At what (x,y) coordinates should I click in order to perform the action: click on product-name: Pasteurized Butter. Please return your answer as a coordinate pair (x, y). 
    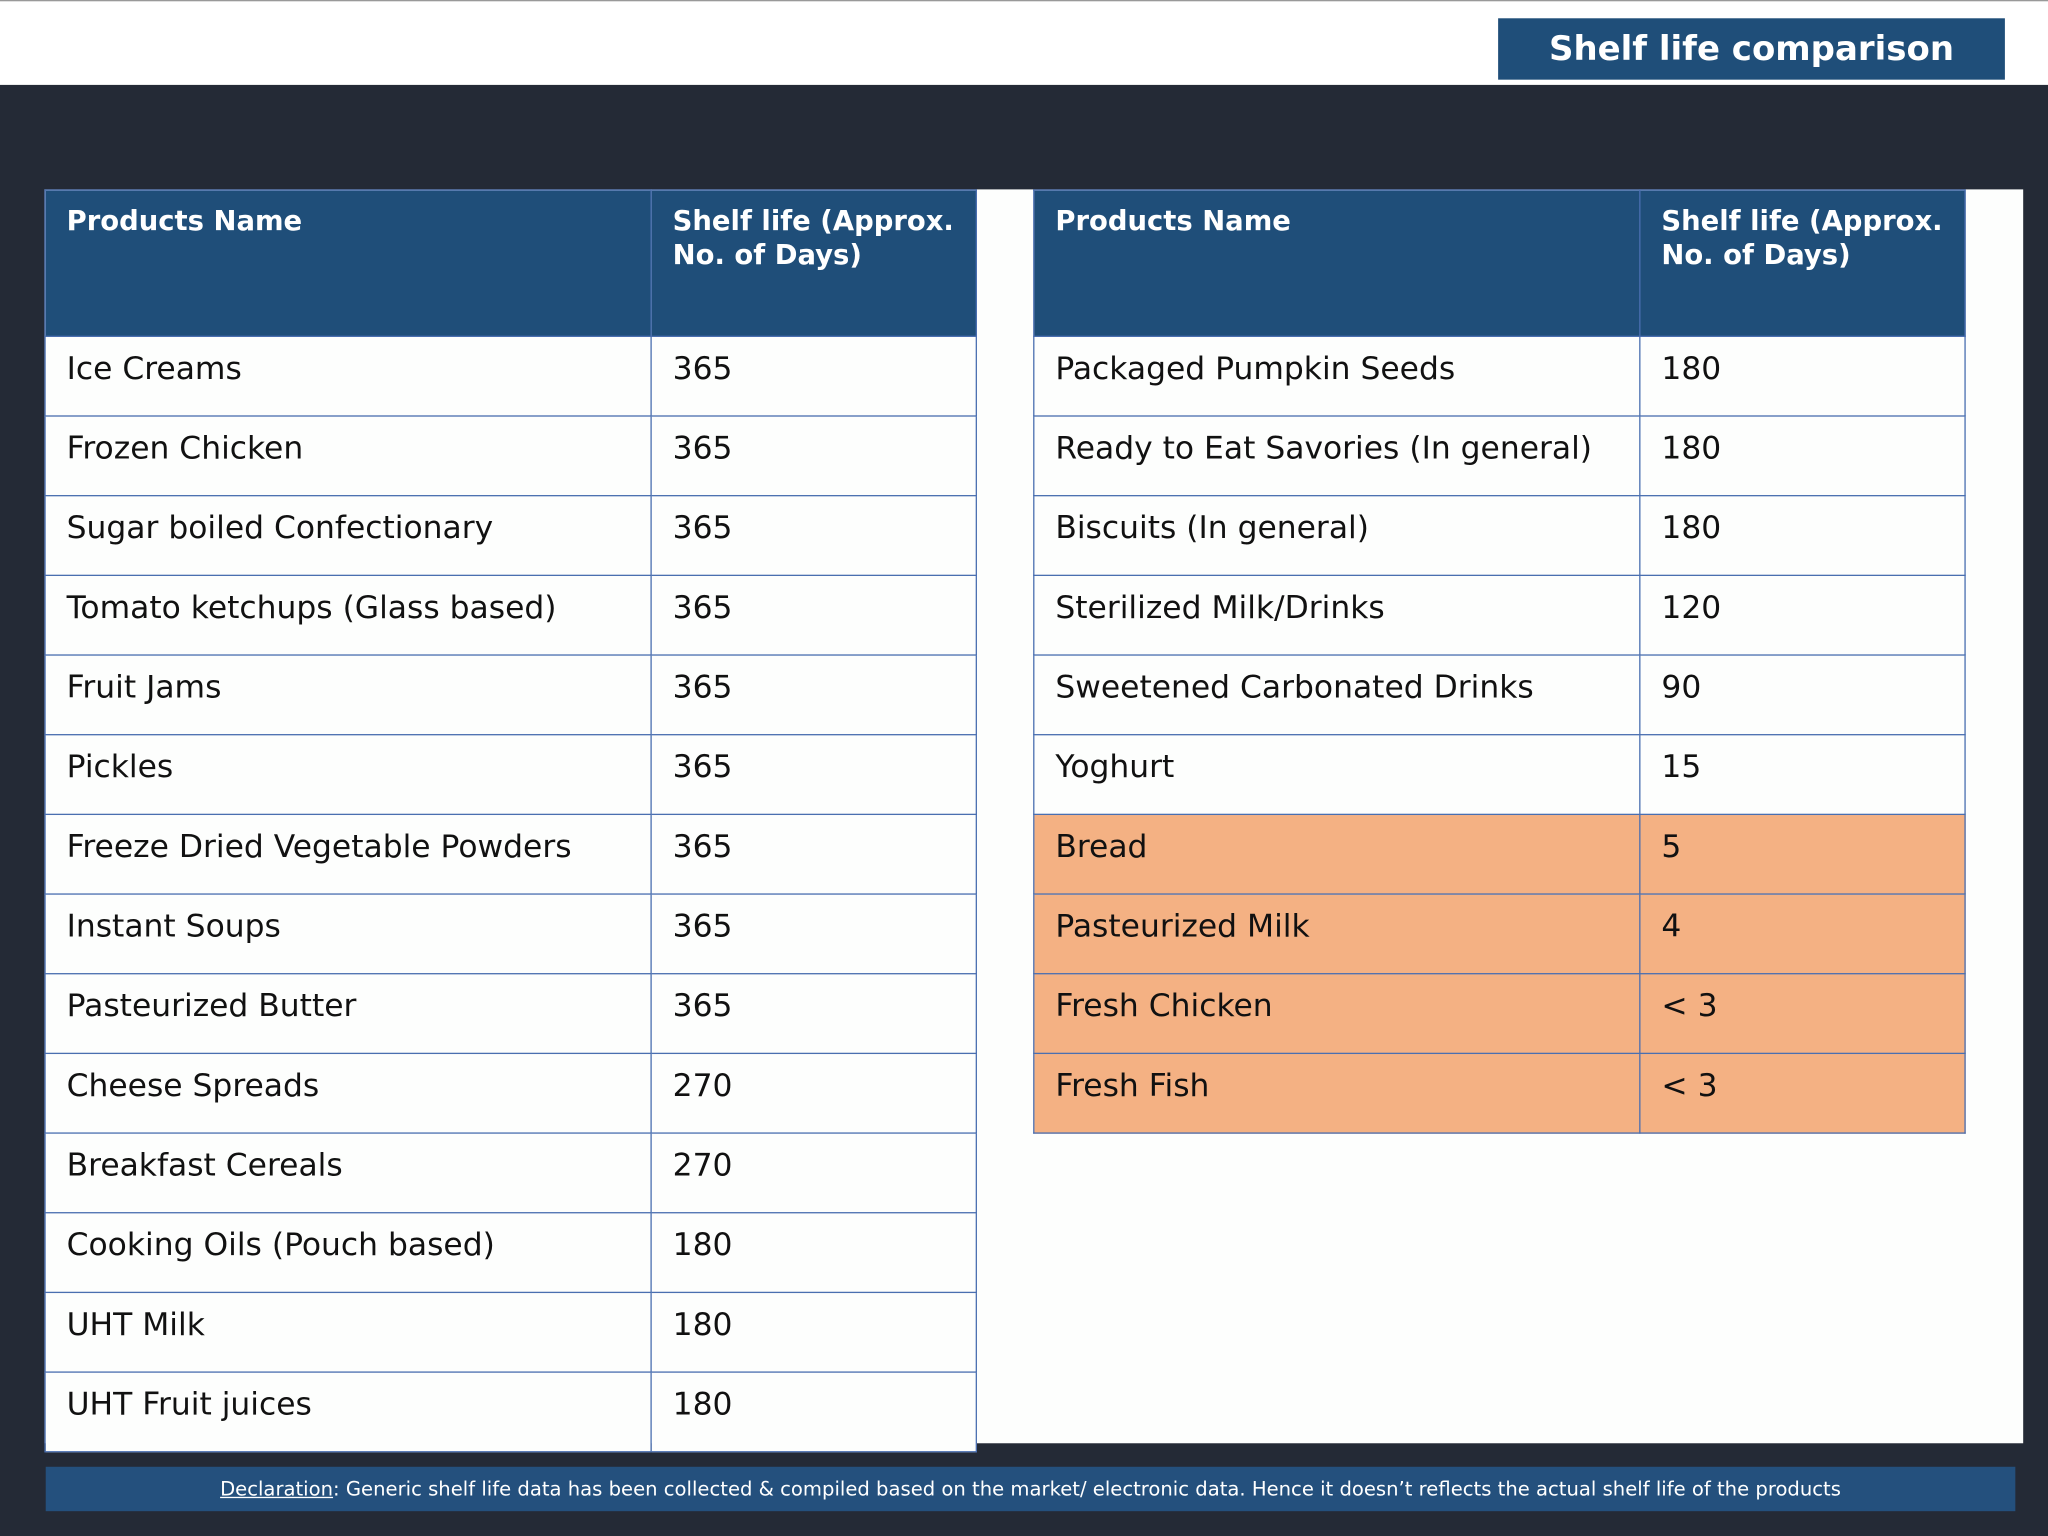
    Looking at the image, I should click on (348, 1014).